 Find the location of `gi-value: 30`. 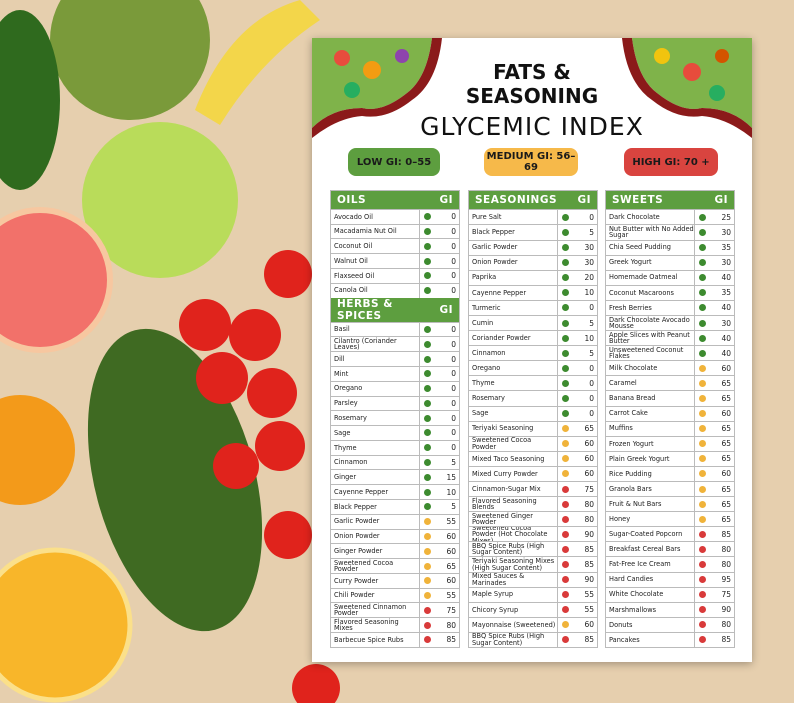

gi-value: 30 is located at coordinates (589, 263).